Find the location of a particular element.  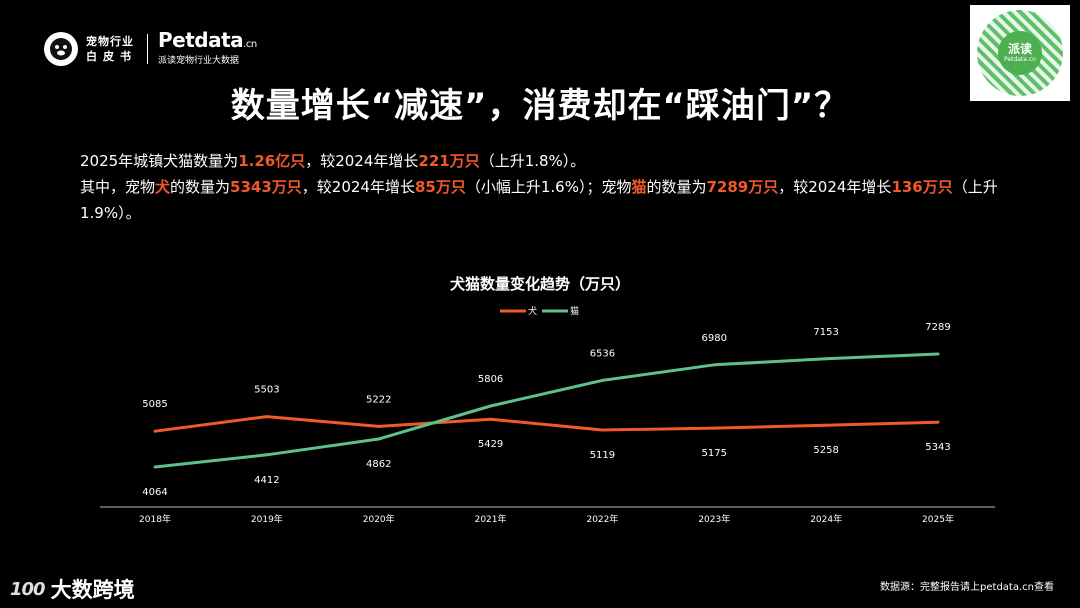

footer-logo-mark: 100 is located at coordinates (28, 589).